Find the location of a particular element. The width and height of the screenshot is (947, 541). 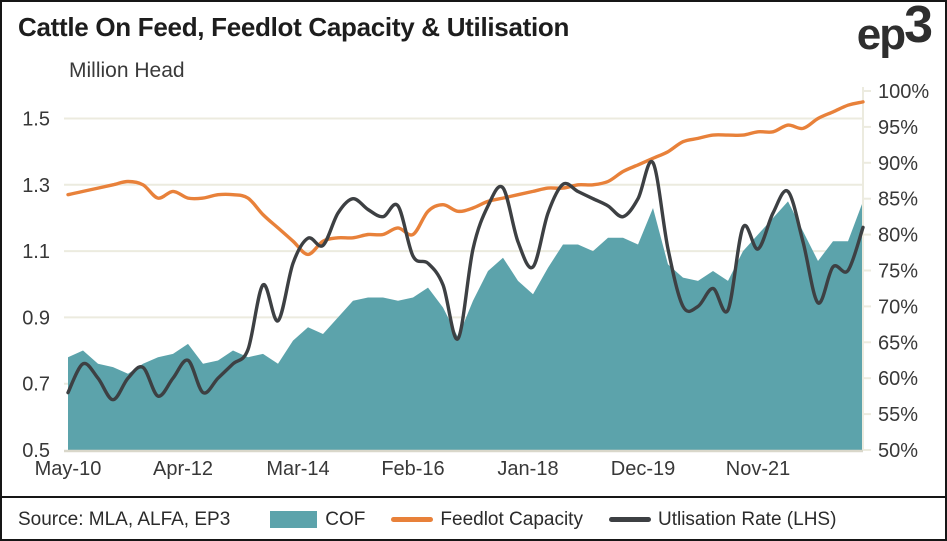

cof-area-swatch-icon is located at coordinates (294, 519).